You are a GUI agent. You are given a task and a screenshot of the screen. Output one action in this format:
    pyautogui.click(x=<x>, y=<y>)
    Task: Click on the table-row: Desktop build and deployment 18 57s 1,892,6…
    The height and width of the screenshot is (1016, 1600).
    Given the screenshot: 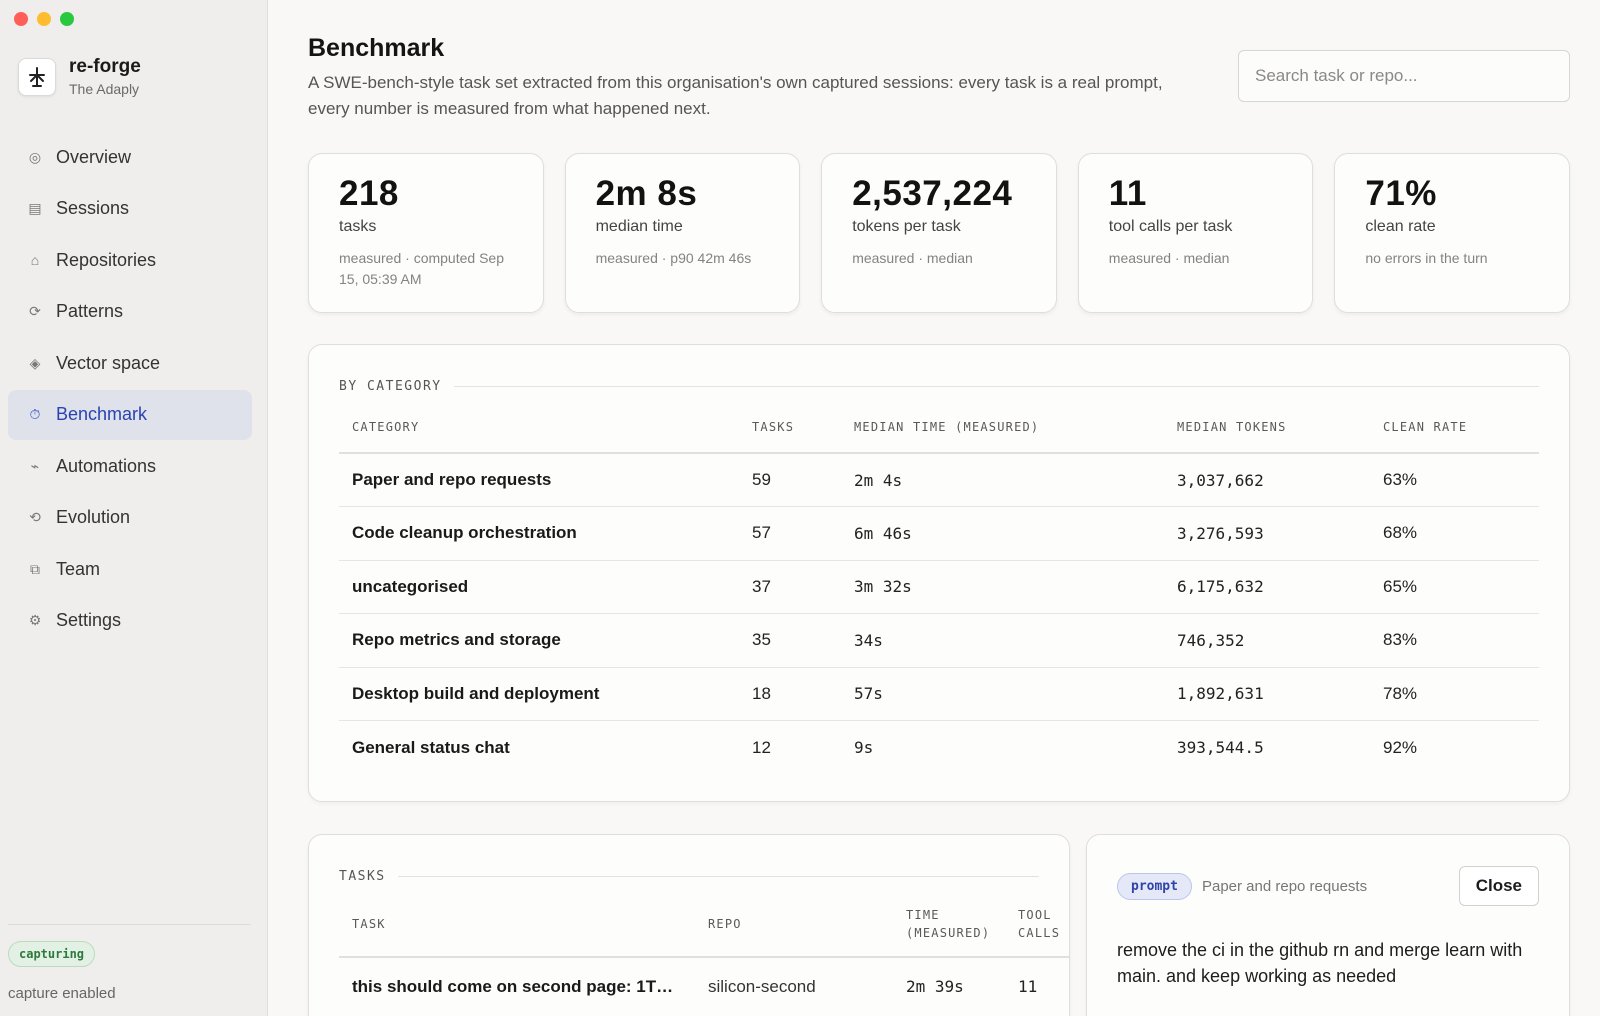 What is the action you would take?
    pyautogui.click(x=939, y=694)
    